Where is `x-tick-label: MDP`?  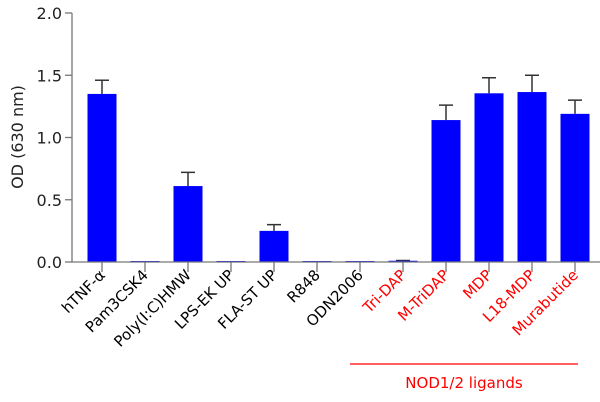
x-tick-label: MDP is located at coordinates (477, 284).